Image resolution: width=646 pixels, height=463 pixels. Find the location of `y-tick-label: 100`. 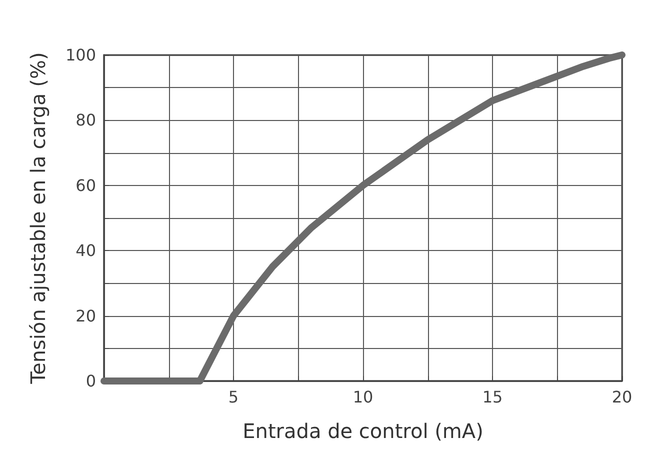

y-tick-label: 100 is located at coordinates (80, 55).